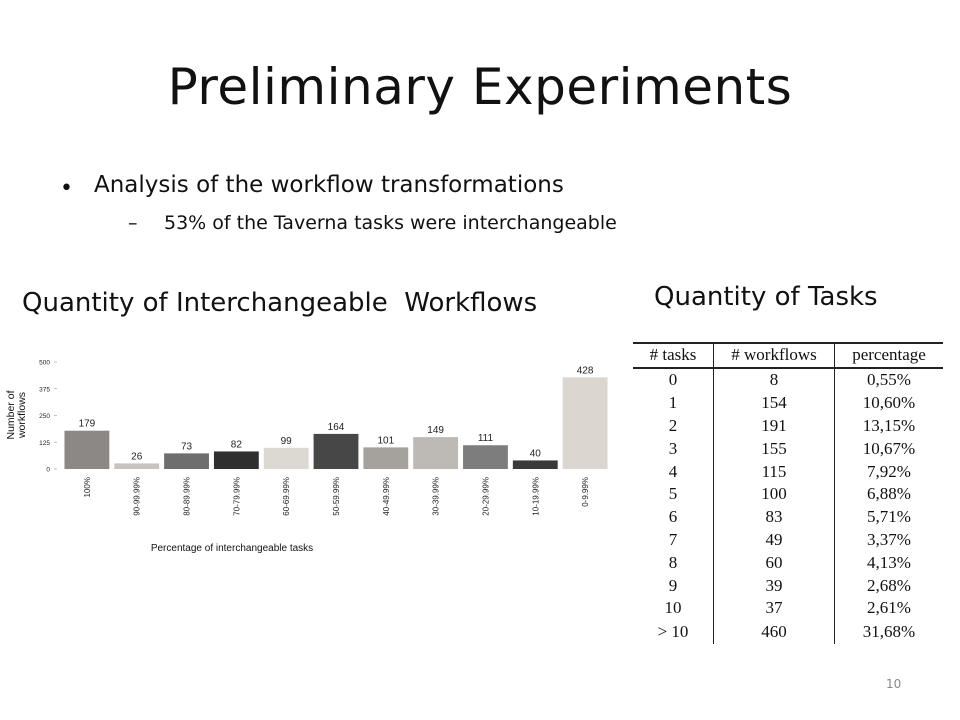 The height and width of the screenshot is (720, 960). Describe the element at coordinates (774, 380) in the screenshot. I see `table-cell-workflows: 8` at that location.